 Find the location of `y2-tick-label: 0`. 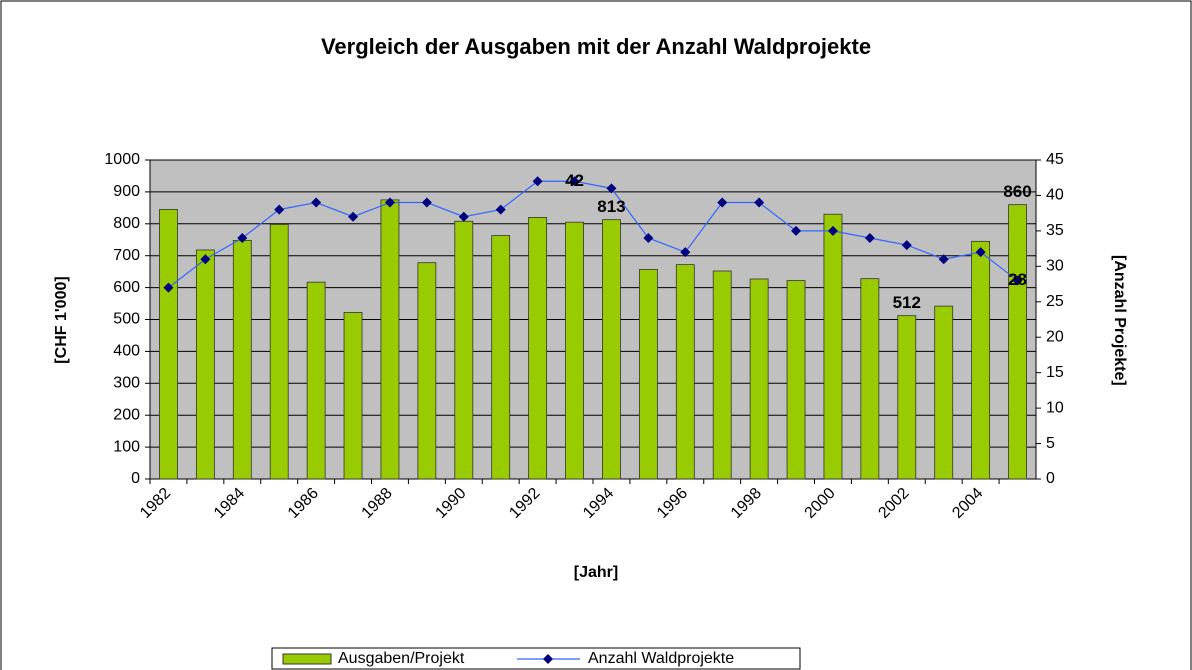

y2-tick-label: 0 is located at coordinates (1050, 478).